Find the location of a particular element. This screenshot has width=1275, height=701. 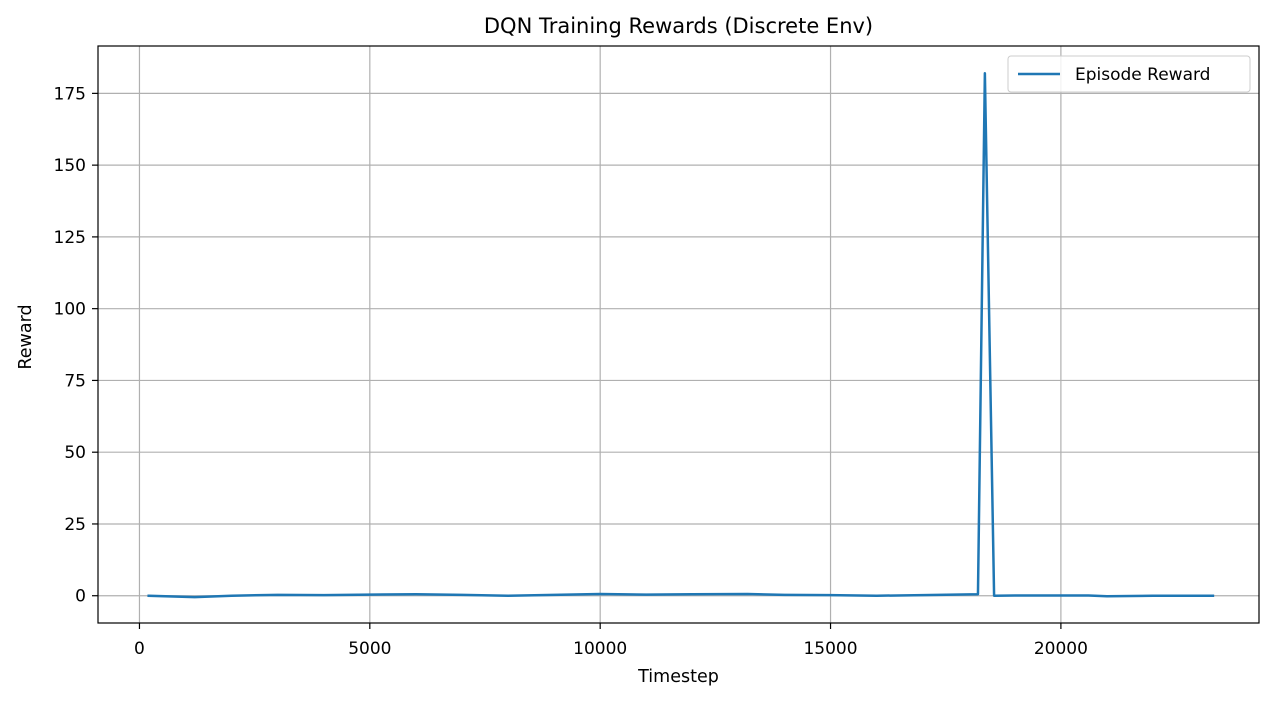

chart-title: DQN Training Rewards (Discrete Env) is located at coordinates (678, 26).